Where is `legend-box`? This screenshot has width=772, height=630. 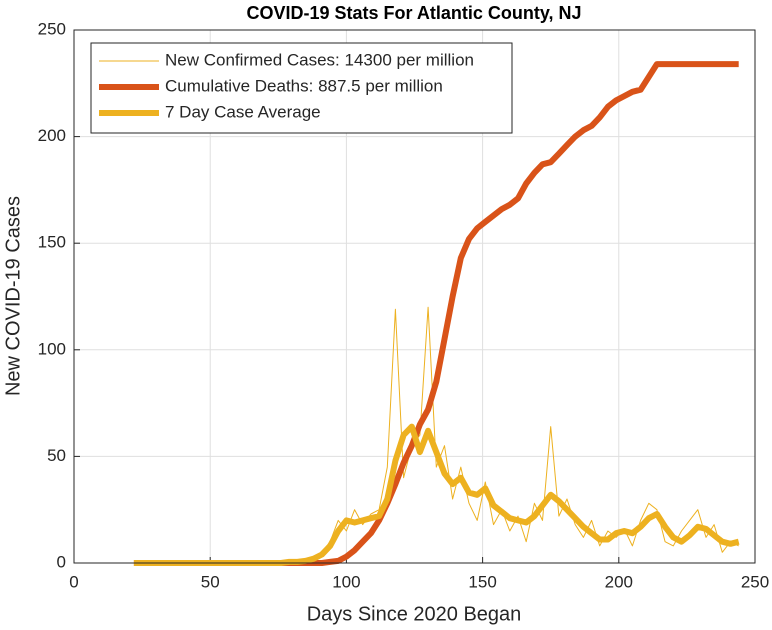 legend-box is located at coordinates (301, 88).